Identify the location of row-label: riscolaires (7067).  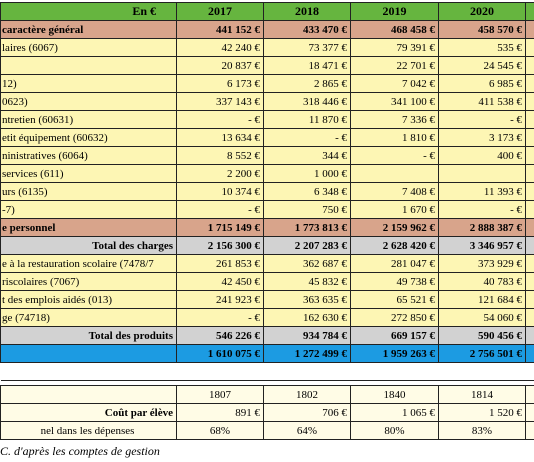
(88, 281).